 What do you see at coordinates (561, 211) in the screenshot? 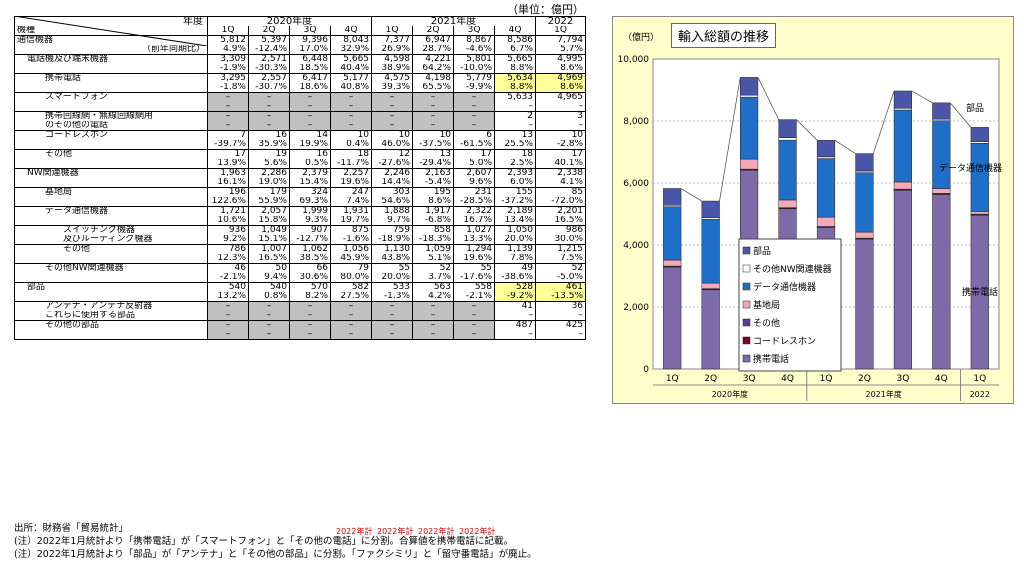
I see `table-cell: 2,201` at bounding box center [561, 211].